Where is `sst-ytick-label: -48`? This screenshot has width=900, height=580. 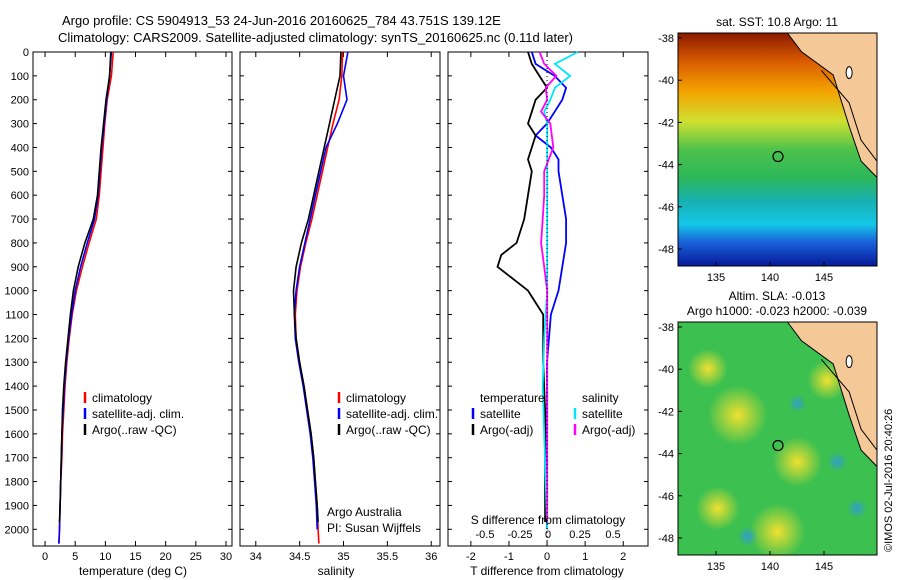
sst-ytick-label: -48 is located at coordinates (666, 250).